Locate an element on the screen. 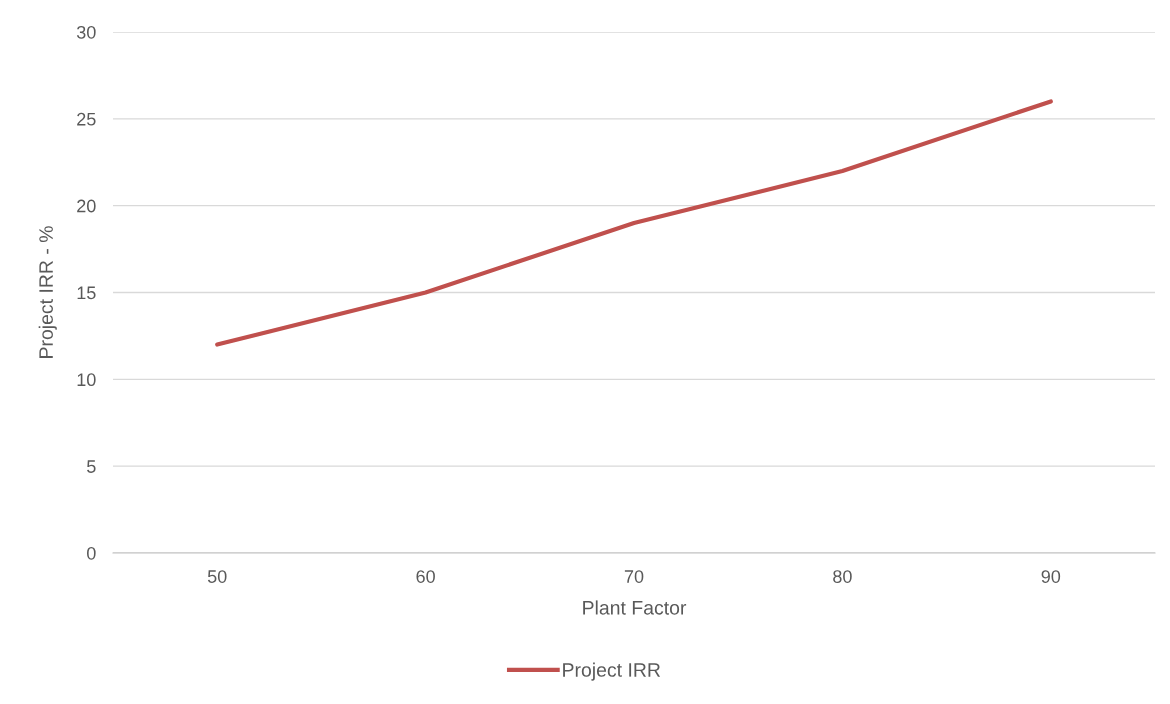 The width and height of the screenshot is (1170, 704). y-tick-label: 20 is located at coordinates (86, 206).